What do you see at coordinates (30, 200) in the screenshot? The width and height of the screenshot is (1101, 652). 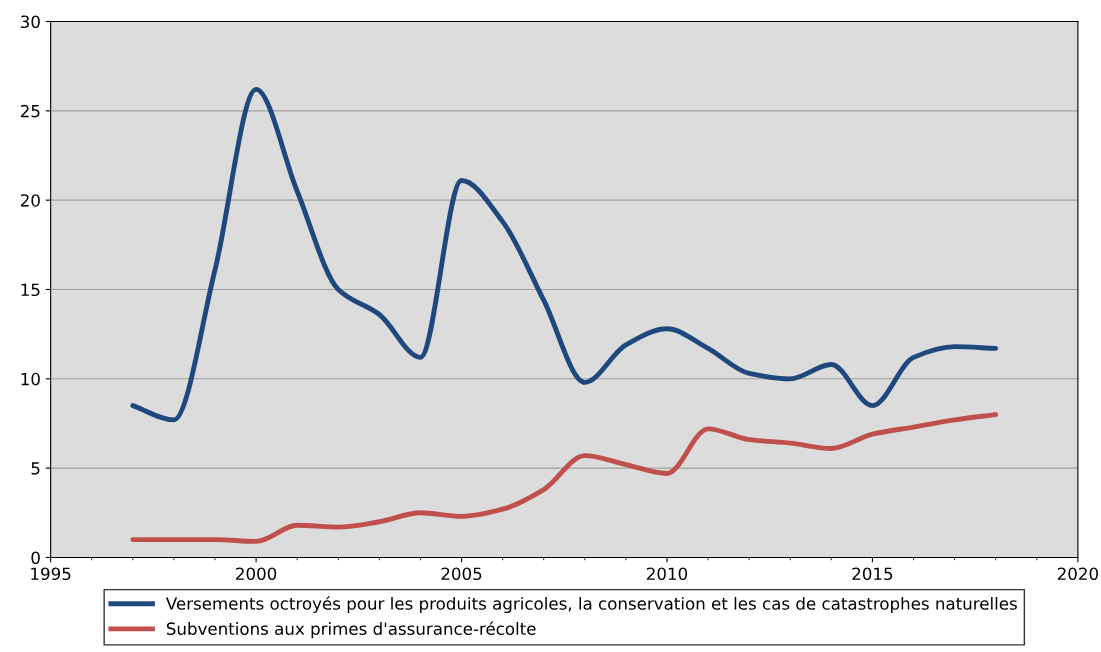 I see `y-tick-label: 20` at bounding box center [30, 200].